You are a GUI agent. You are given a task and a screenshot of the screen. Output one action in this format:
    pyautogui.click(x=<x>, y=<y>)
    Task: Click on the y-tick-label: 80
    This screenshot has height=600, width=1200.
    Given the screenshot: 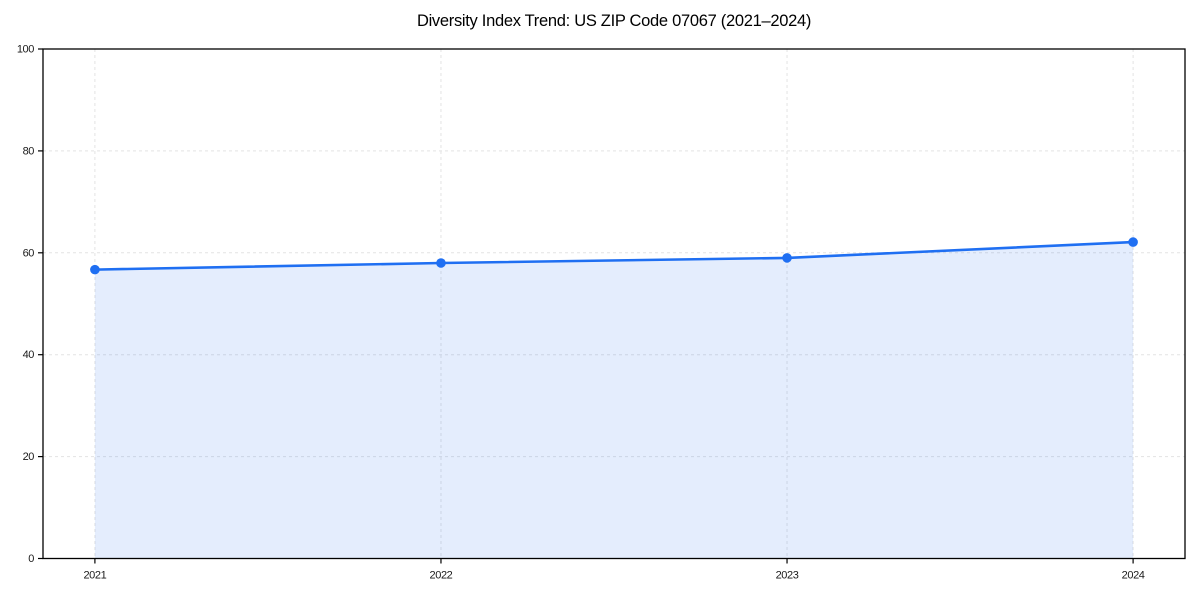 What is the action you would take?
    pyautogui.click(x=29, y=151)
    